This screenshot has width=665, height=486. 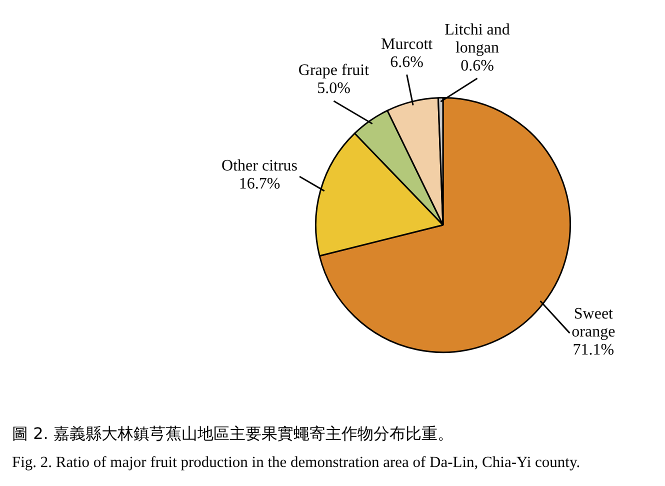 I want to click on slice-label: Other citrus, so click(x=260, y=166).